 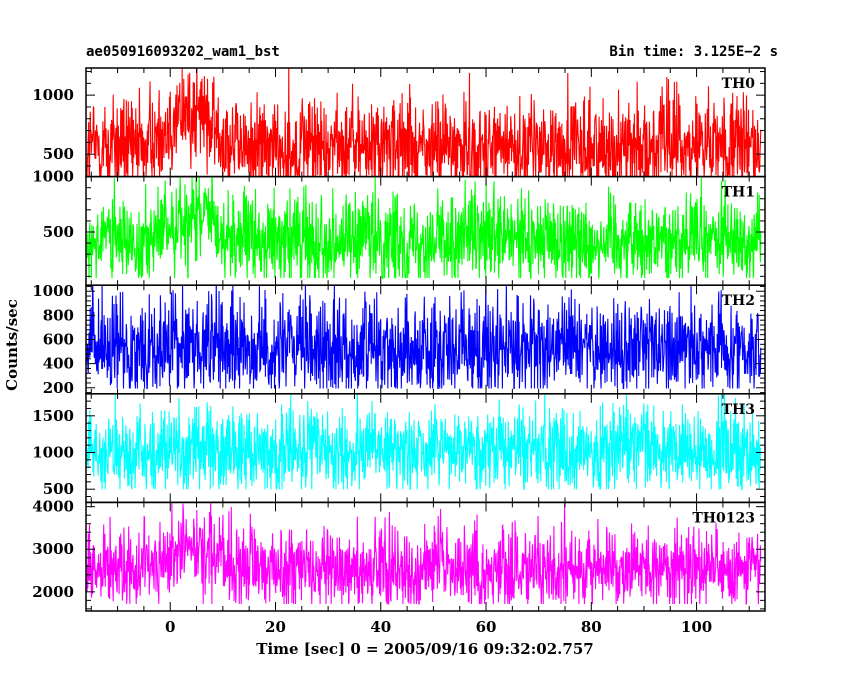 What do you see at coordinates (12, 345) in the screenshot?
I see `y-axis-label: Counts/sec` at bounding box center [12, 345].